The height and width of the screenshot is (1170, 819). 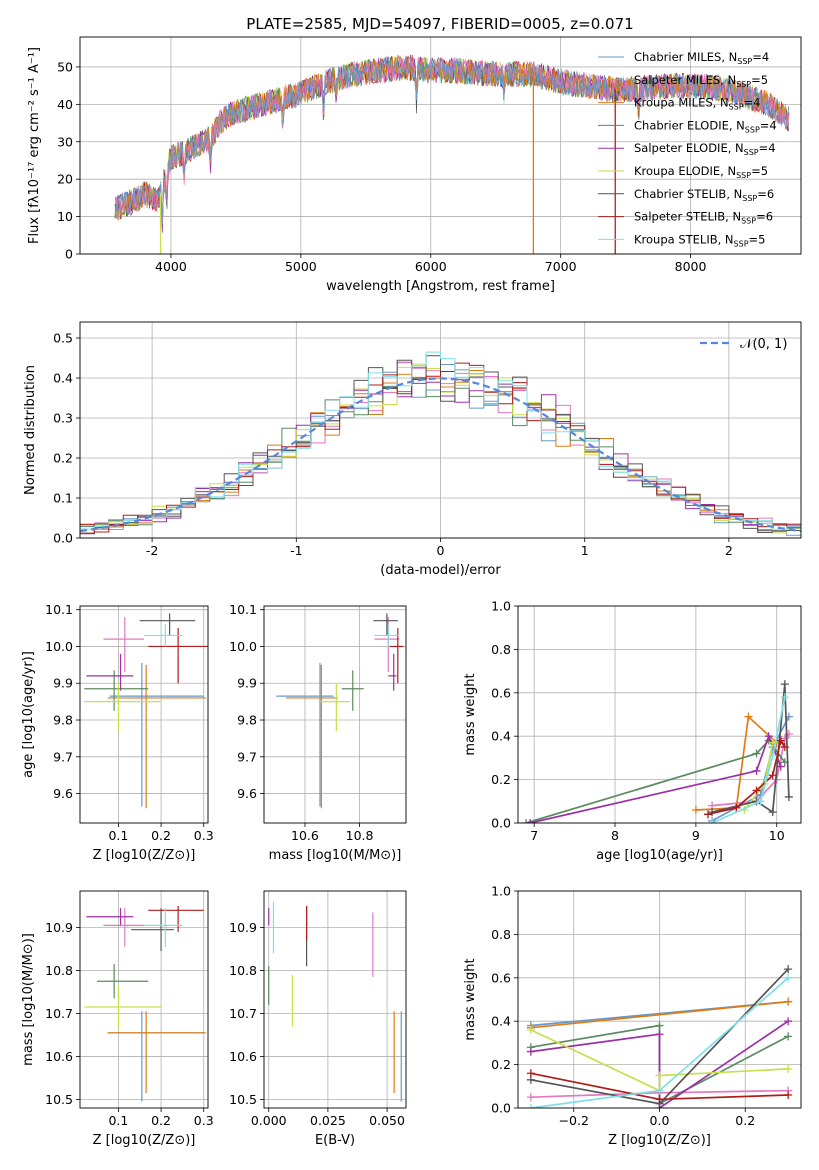 What do you see at coordinates (585, 550) in the screenshot?
I see `x-tick-label: 1` at bounding box center [585, 550].